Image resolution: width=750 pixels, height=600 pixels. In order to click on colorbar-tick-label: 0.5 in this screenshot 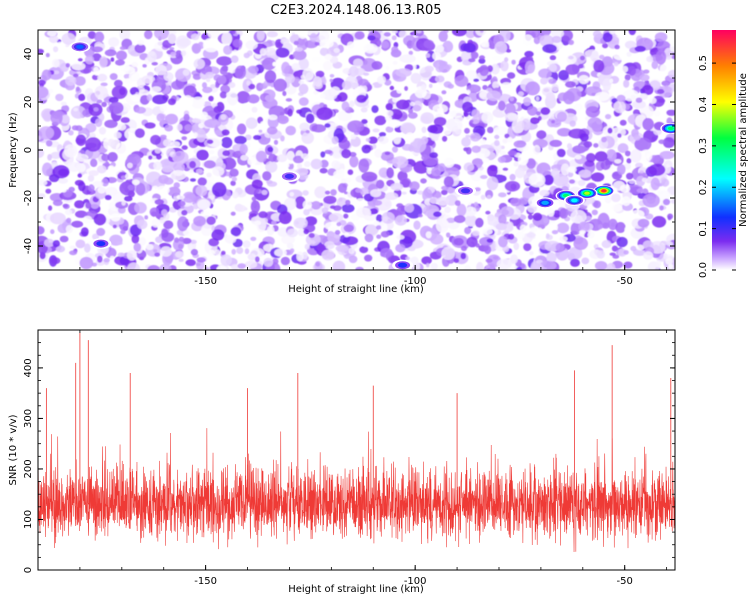, I will do `click(703, 63)`.